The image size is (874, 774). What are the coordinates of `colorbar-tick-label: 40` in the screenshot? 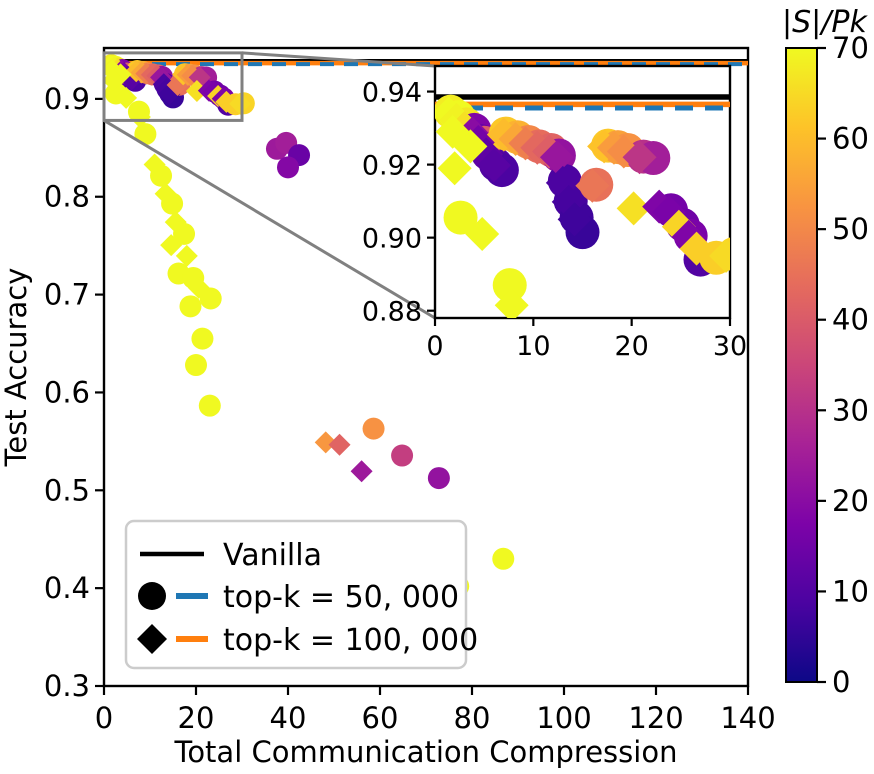 It's located at (850, 320).